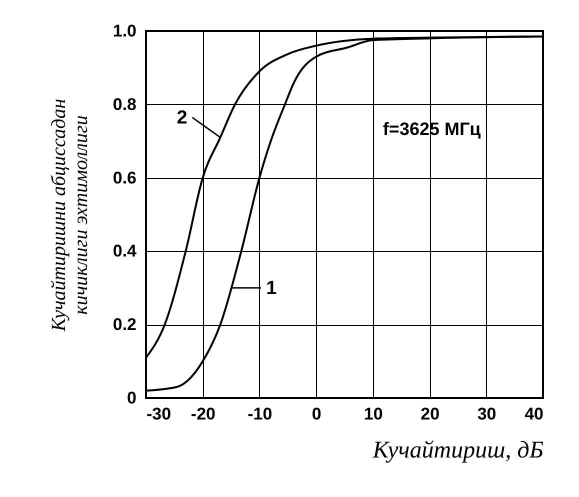 The width and height of the screenshot is (579, 497). I want to click on x-tick-label: 0, so click(317, 414).